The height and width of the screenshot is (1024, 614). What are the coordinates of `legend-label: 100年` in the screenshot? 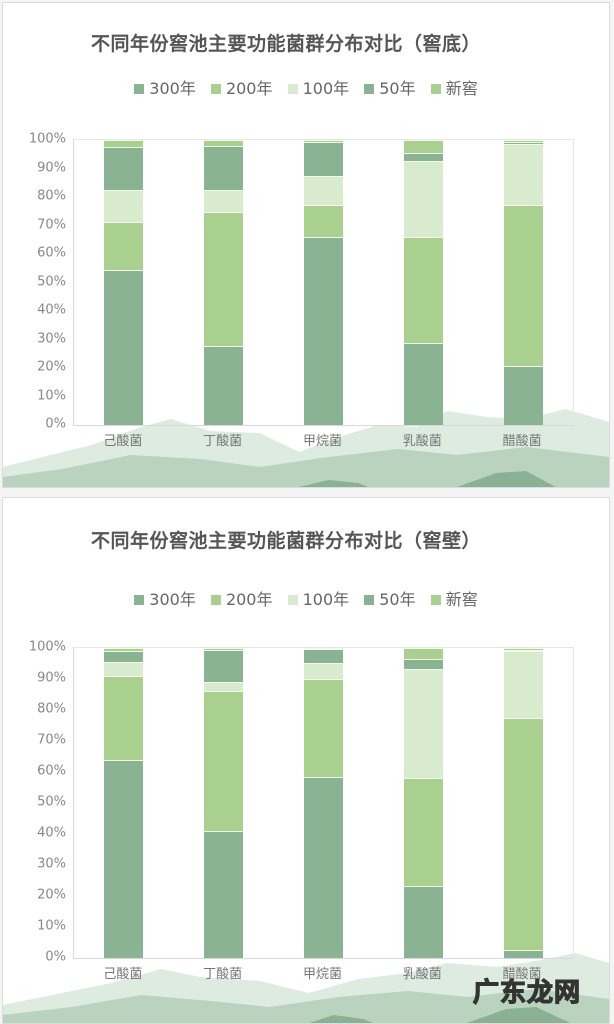 It's located at (326, 88).